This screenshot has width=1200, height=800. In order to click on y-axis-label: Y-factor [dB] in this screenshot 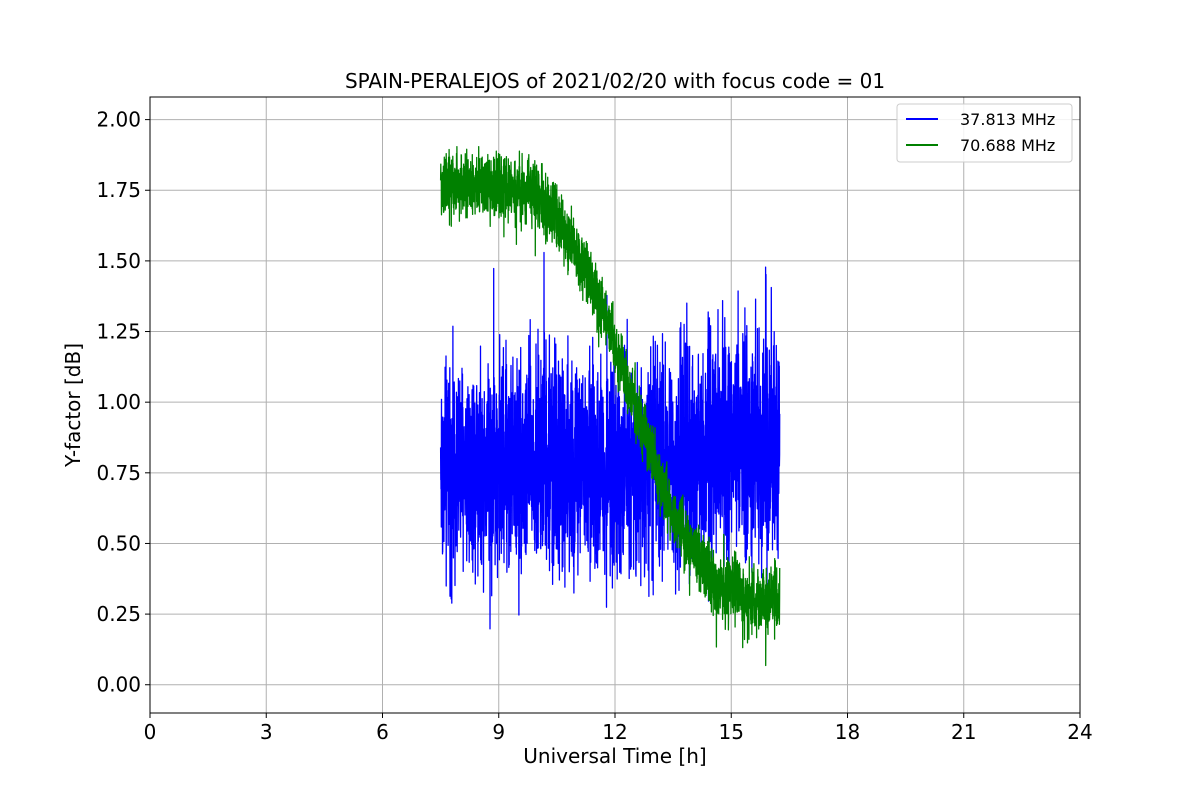, I will do `click(73, 405)`.